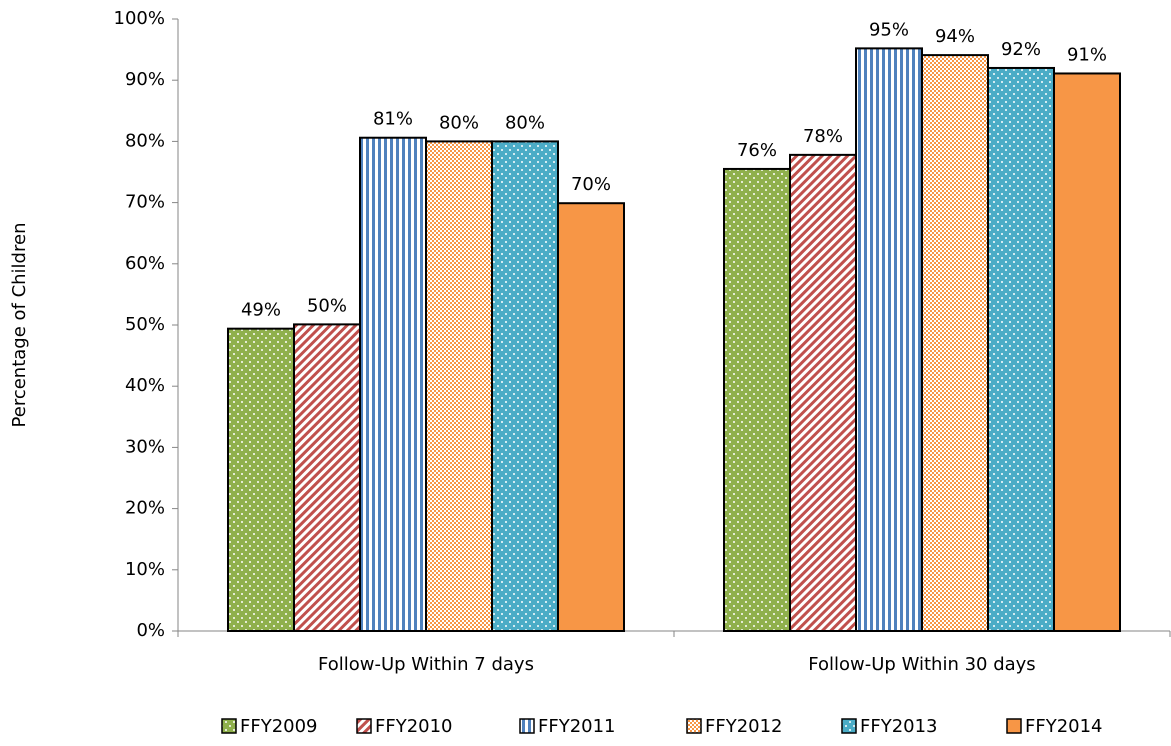  Describe the element at coordinates (145, 324) in the screenshot. I see `y-tick-label: 50%` at that location.